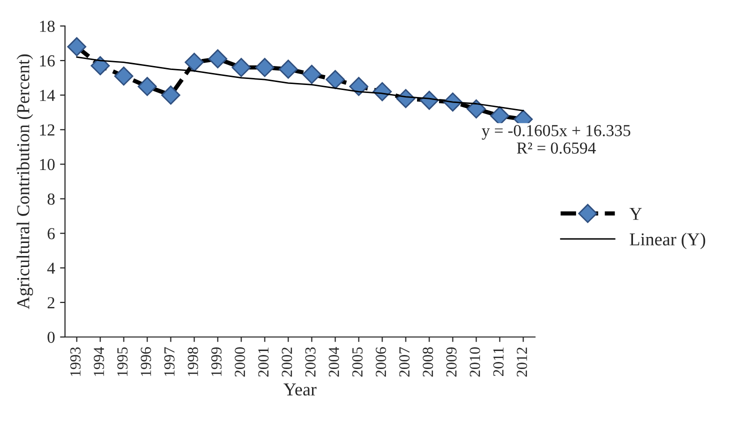 The width and height of the screenshot is (738, 426). I want to click on y-tick-label: 6, so click(51, 234).